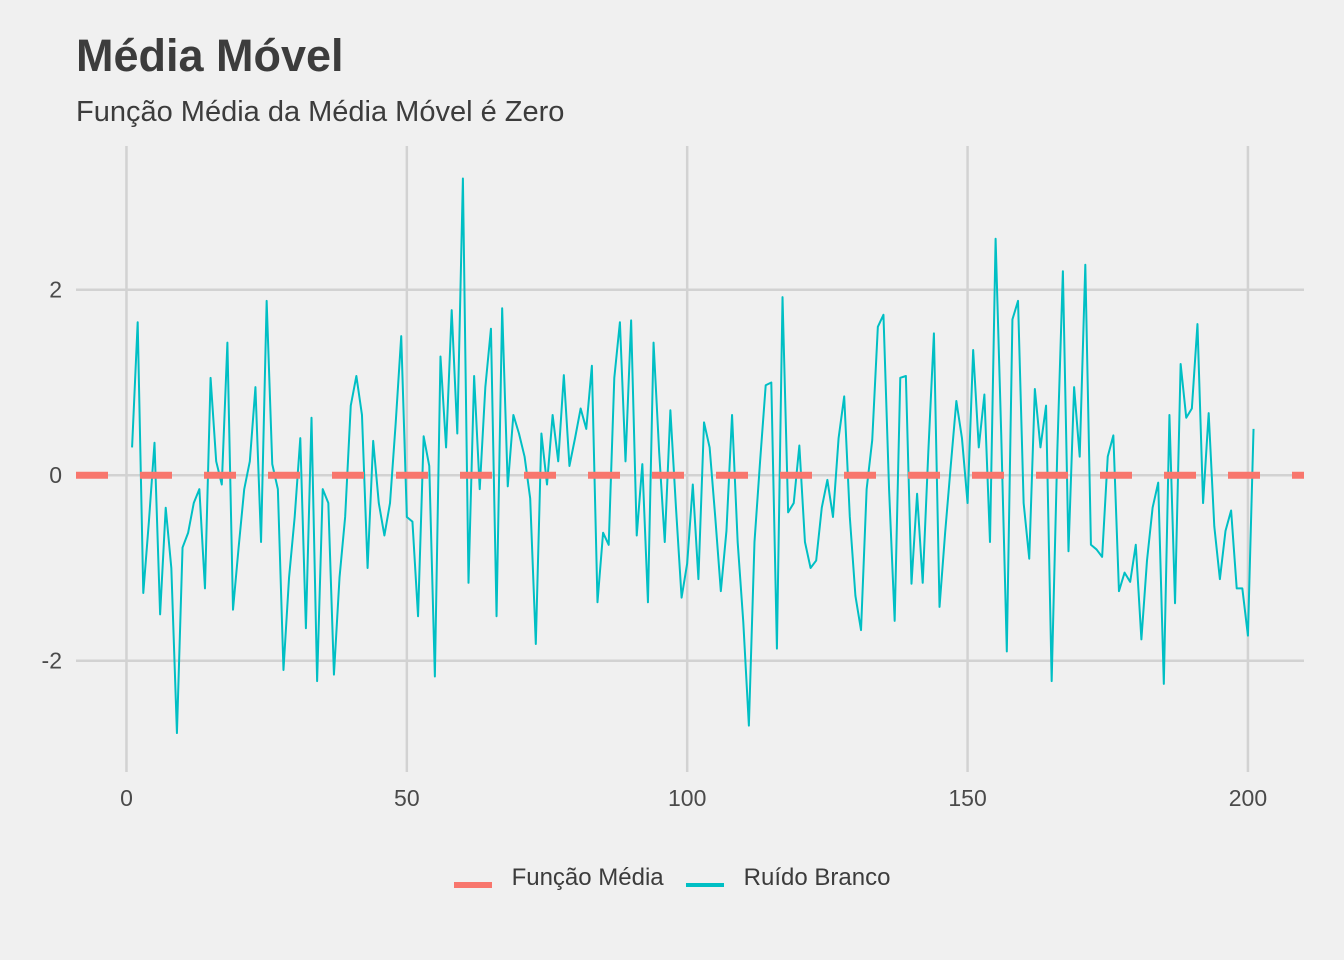 The width and height of the screenshot is (1344, 960). I want to click on x-tick-label: 100, so click(687, 798).